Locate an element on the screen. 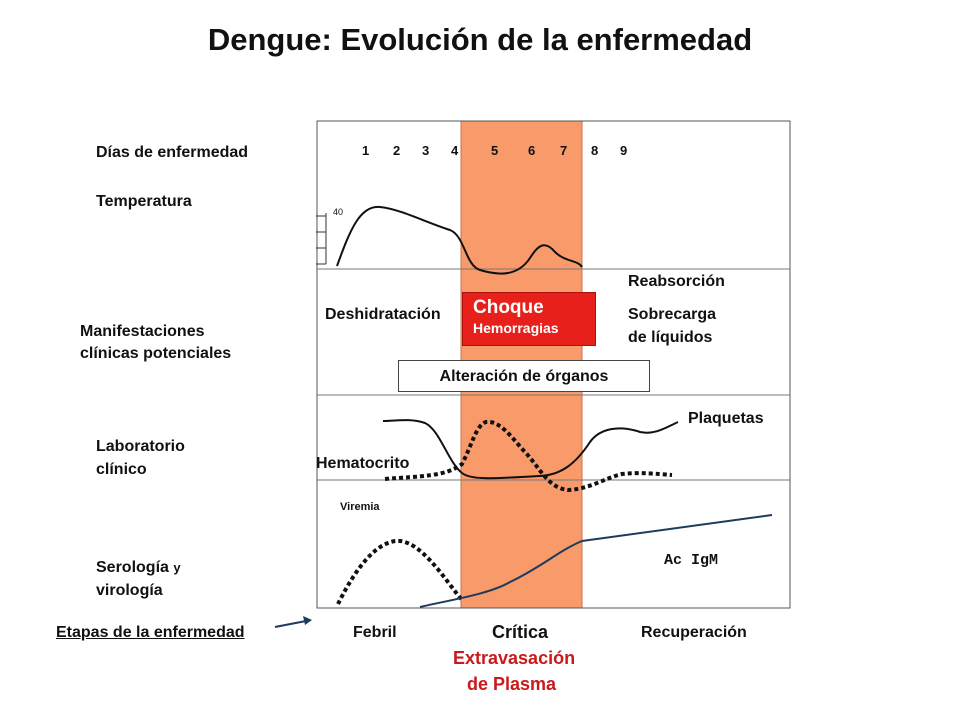 This screenshot has height=720, width=960. platelets-curve is located at coordinates (530, 449).